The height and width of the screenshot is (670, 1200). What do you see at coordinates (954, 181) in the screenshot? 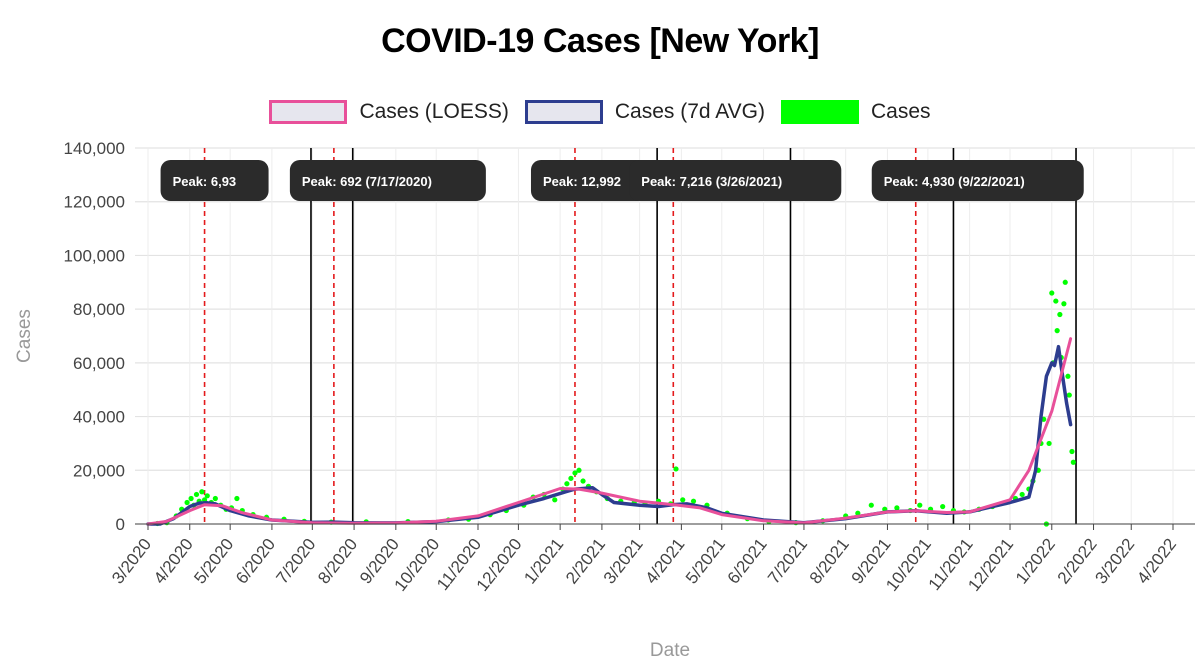
I see `peak-callout-label: Peak: 4,930 (9/22/2021)` at bounding box center [954, 181].